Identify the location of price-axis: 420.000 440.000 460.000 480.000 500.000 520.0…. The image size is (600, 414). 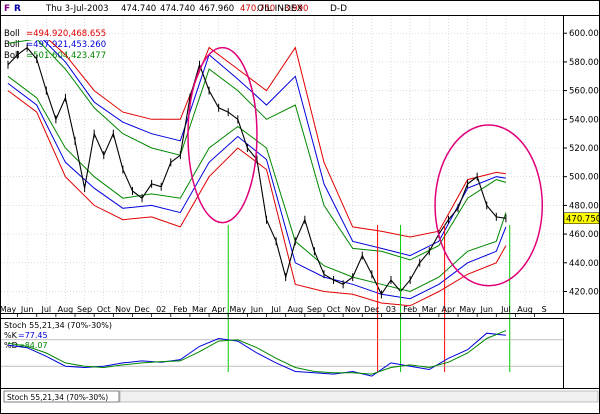
(581, 163).